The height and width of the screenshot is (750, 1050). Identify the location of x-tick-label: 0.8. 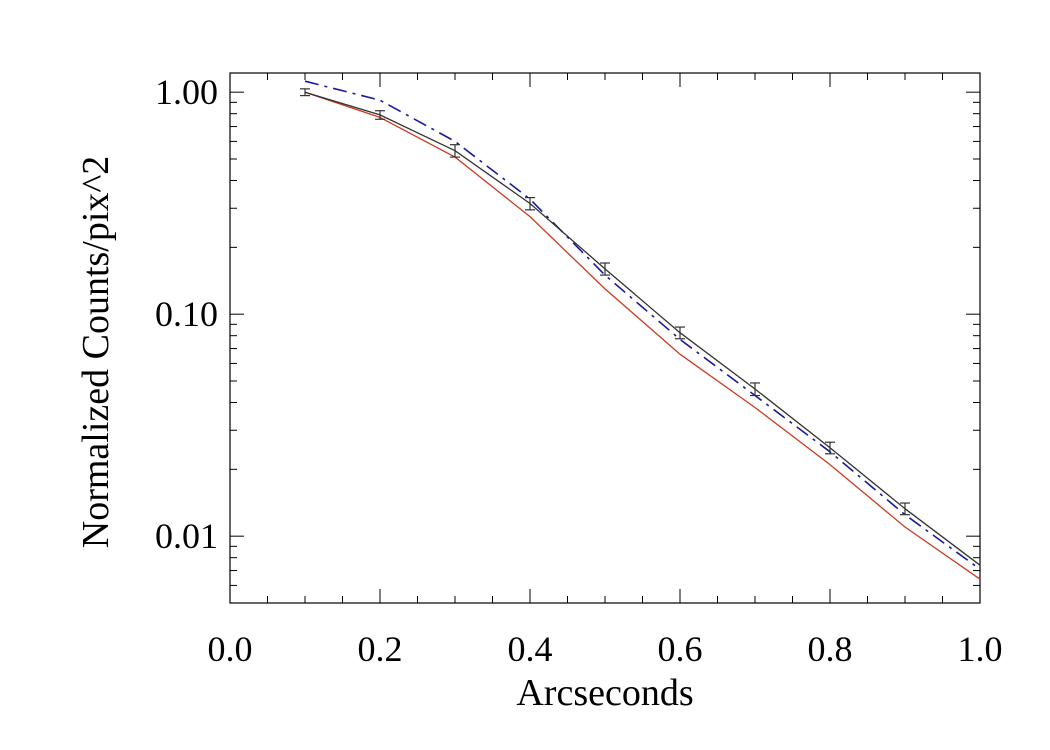
(830, 649).